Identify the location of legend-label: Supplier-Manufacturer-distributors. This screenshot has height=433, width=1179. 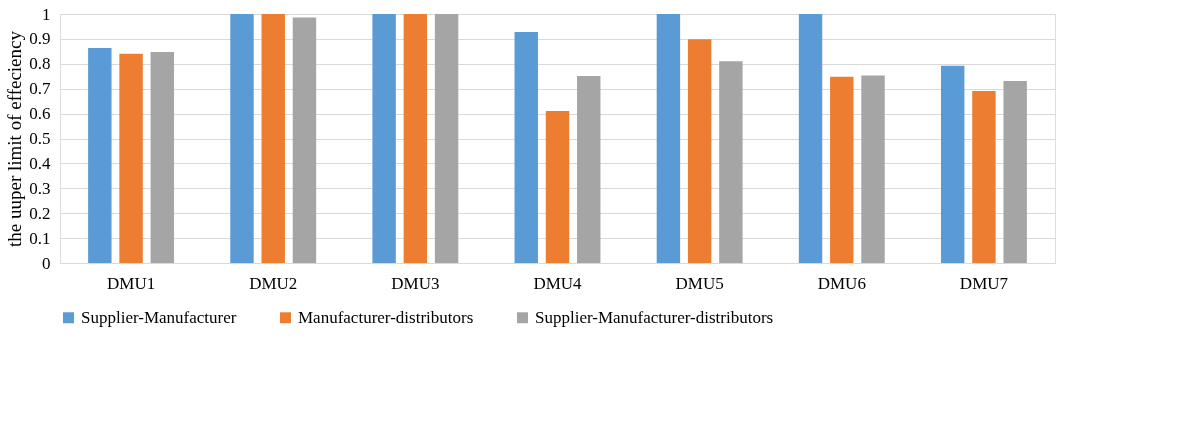
(654, 317).